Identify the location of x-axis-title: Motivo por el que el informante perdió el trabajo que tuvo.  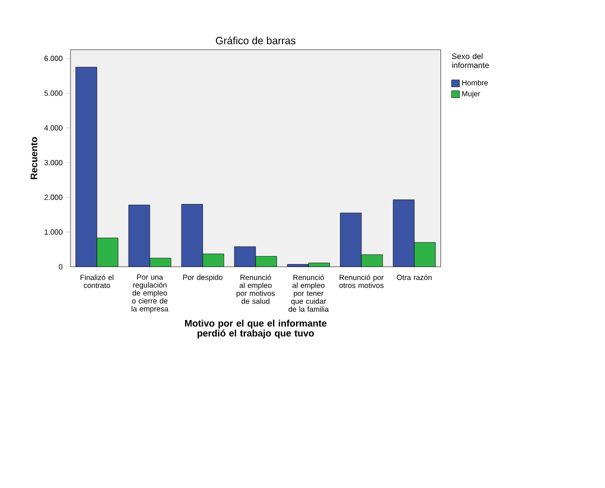
(255, 329).